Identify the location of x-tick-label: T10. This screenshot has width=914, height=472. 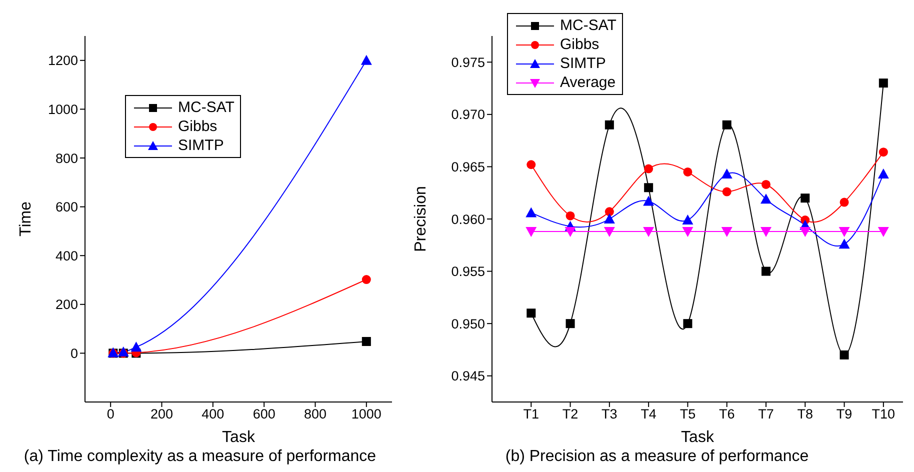
(884, 414).